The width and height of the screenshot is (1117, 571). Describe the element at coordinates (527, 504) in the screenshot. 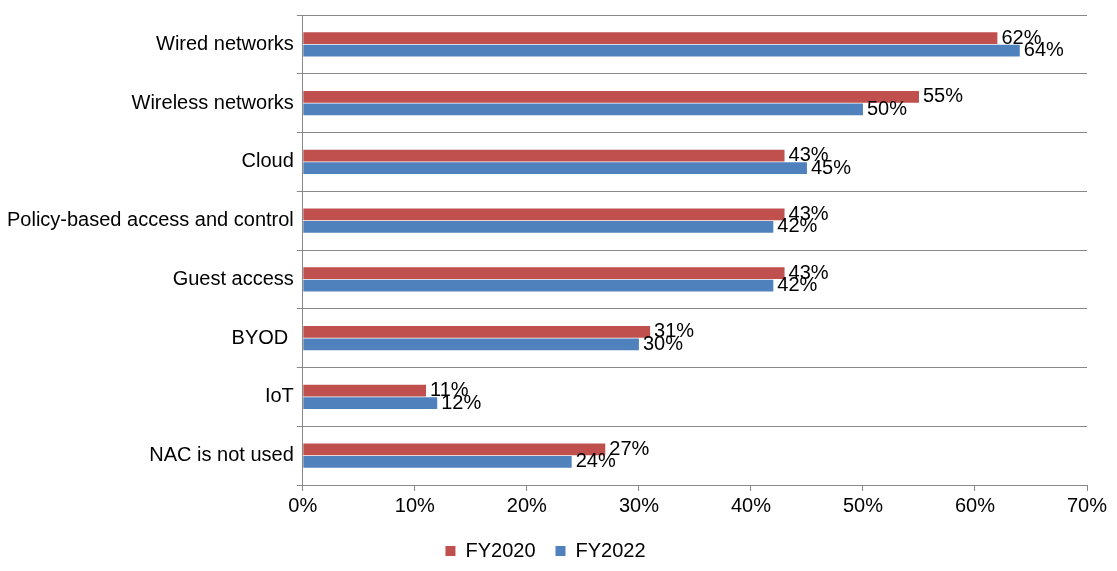

I see `x-tick-label: 20%` at that location.